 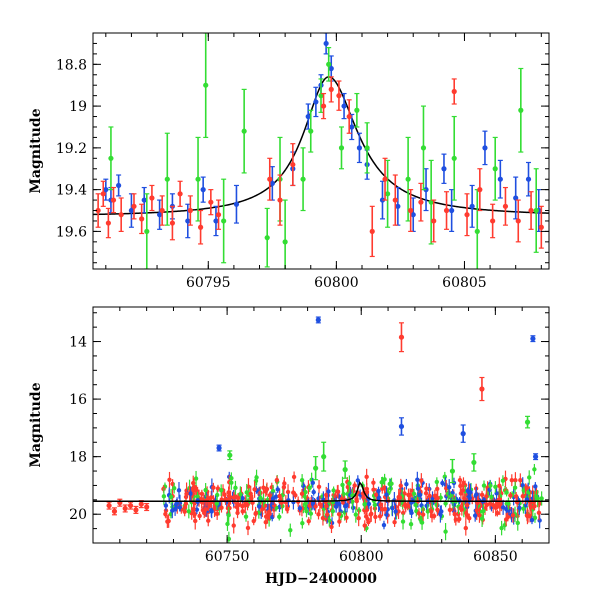 What do you see at coordinates (336, 283) in the screenshot?
I see `top-x-tick-label: 60800` at bounding box center [336, 283].